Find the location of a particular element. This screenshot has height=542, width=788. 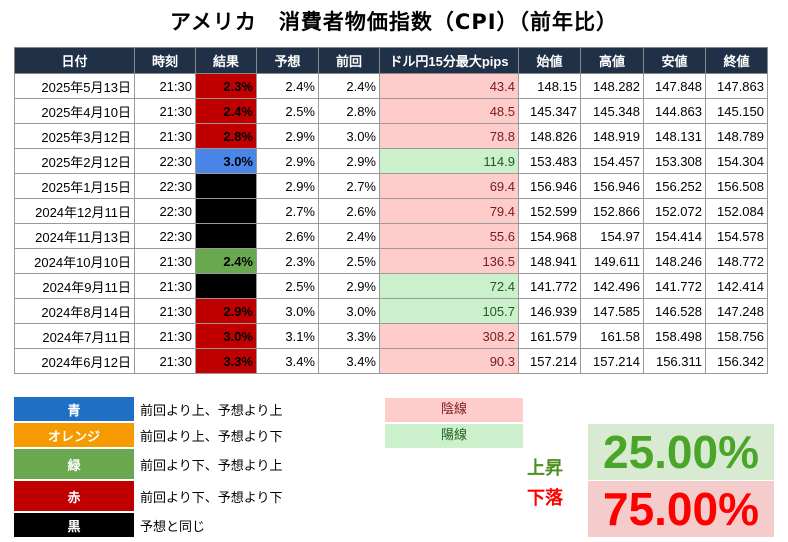

high-cell: 157.214 is located at coordinates (612, 361).